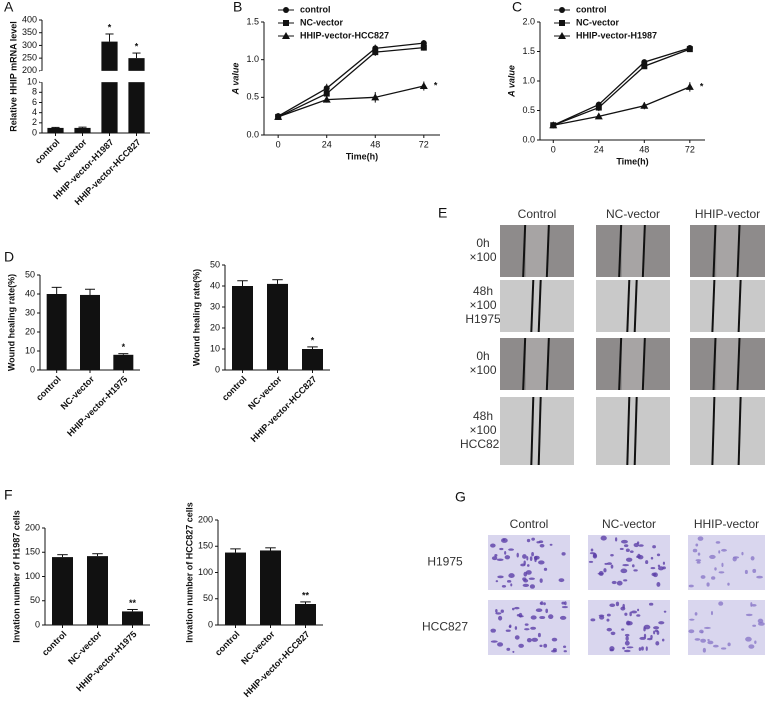  Describe the element at coordinates (286, 10) in the screenshot. I see `legend-marker` at that location.